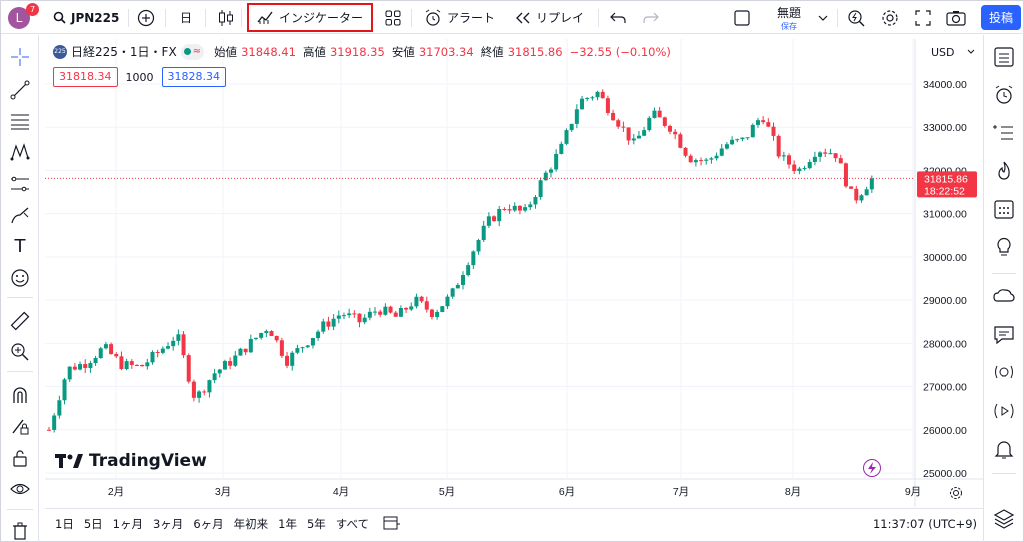 The width and height of the screenshot is (1024, 542). Describe the element at coordinates (148, 461) in the screenshot. I see `watermark-text: TradingView` at that location.